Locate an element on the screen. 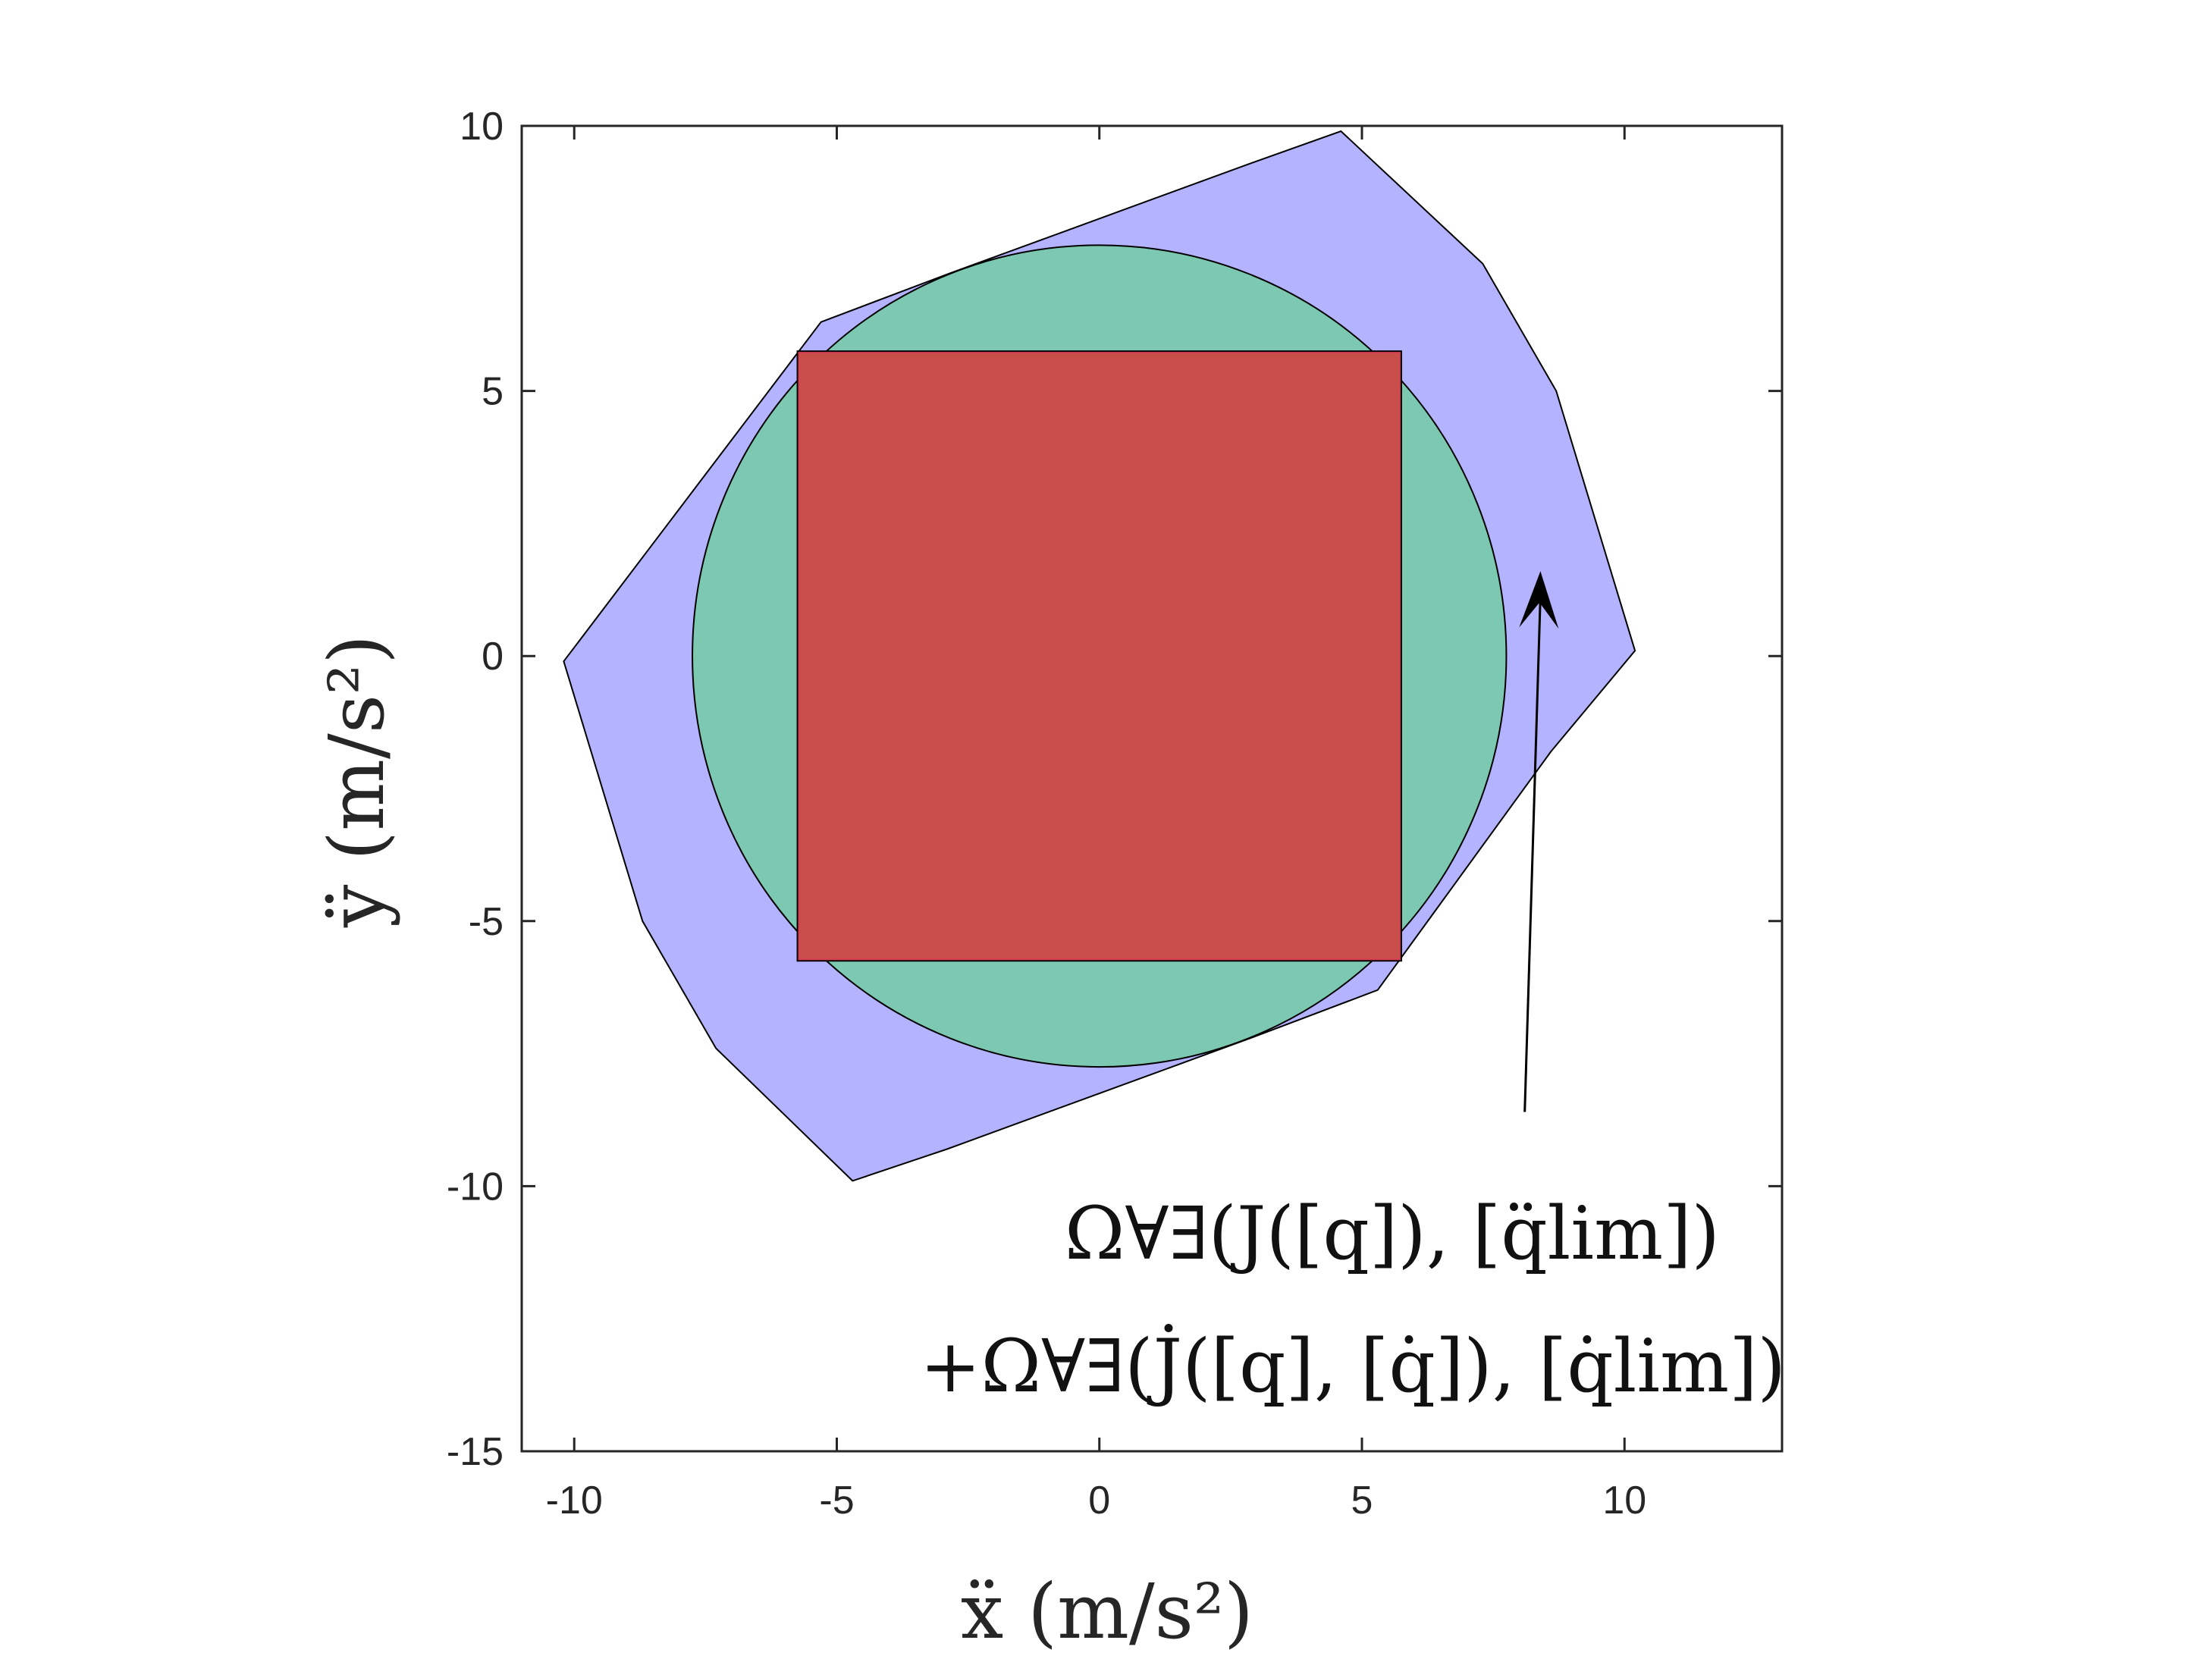 Image resolution: width=2212 pixels, height=1659 pixels. y-tick-label: -10 is located at coordinates (476, 1187).